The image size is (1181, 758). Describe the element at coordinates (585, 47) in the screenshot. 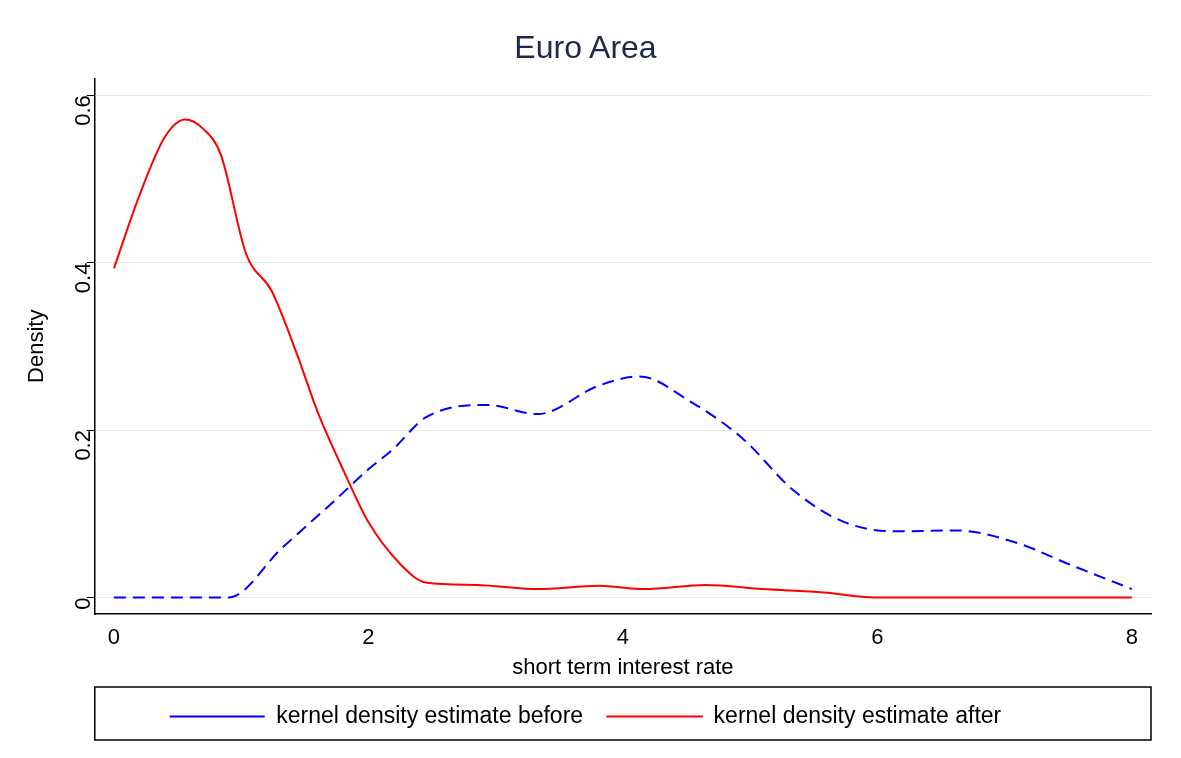

I see `chart-title: Euro Area` at that location.